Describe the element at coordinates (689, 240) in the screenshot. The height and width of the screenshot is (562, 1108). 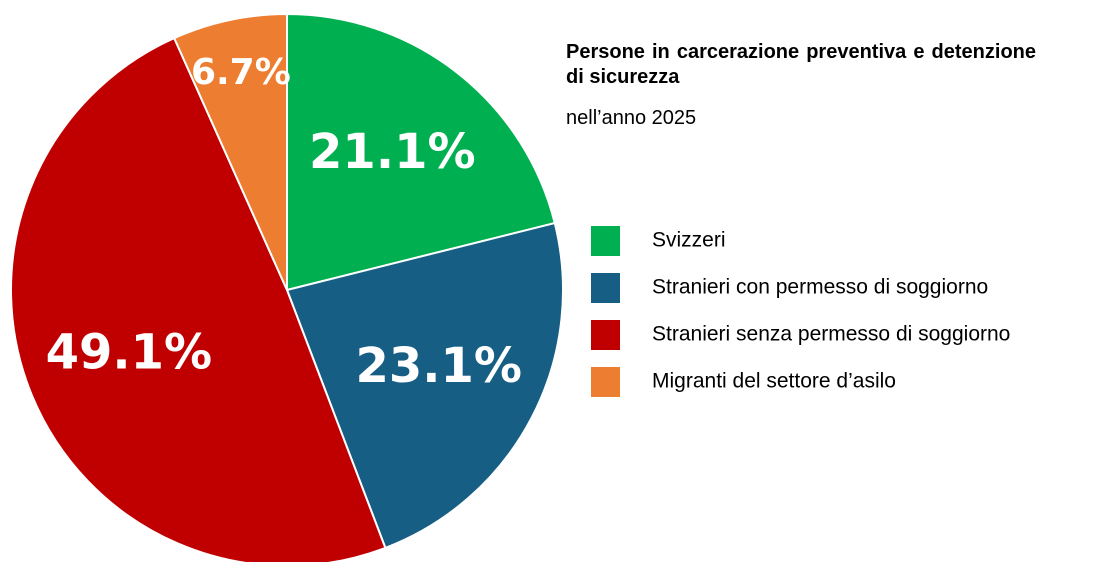
I see `legend-label: Svizzeri` at that location.